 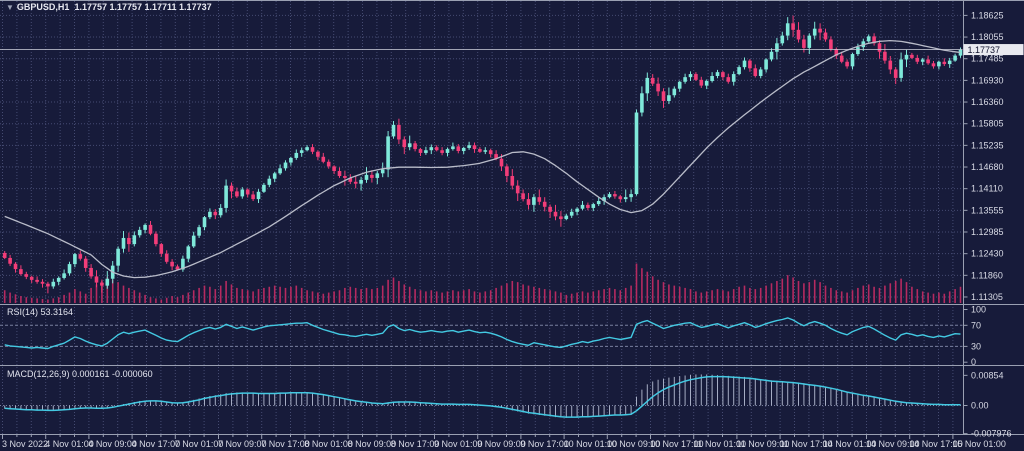 What do you see at coordinates (80, 374) in the screenshot?
I see `macd-indicator-label: MACD(12,26,9) 0.000161 -0.000060` at bounding box center [80, 374].